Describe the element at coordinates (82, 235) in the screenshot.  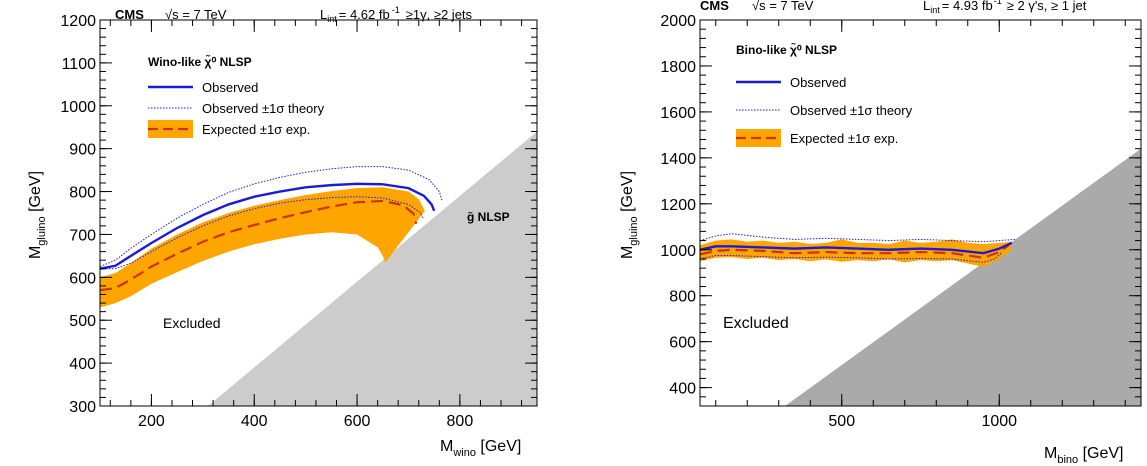
I see `y-tick-label: 700` at that location.